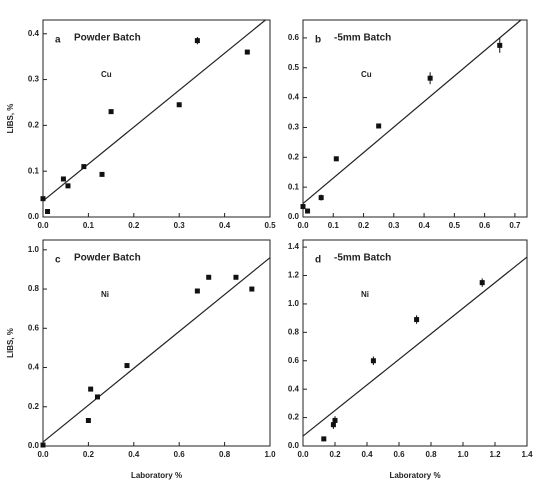 The height and width of the screenshot is (500, 545). I want to click on x-tick-label: 1.4, so click(527, 454).